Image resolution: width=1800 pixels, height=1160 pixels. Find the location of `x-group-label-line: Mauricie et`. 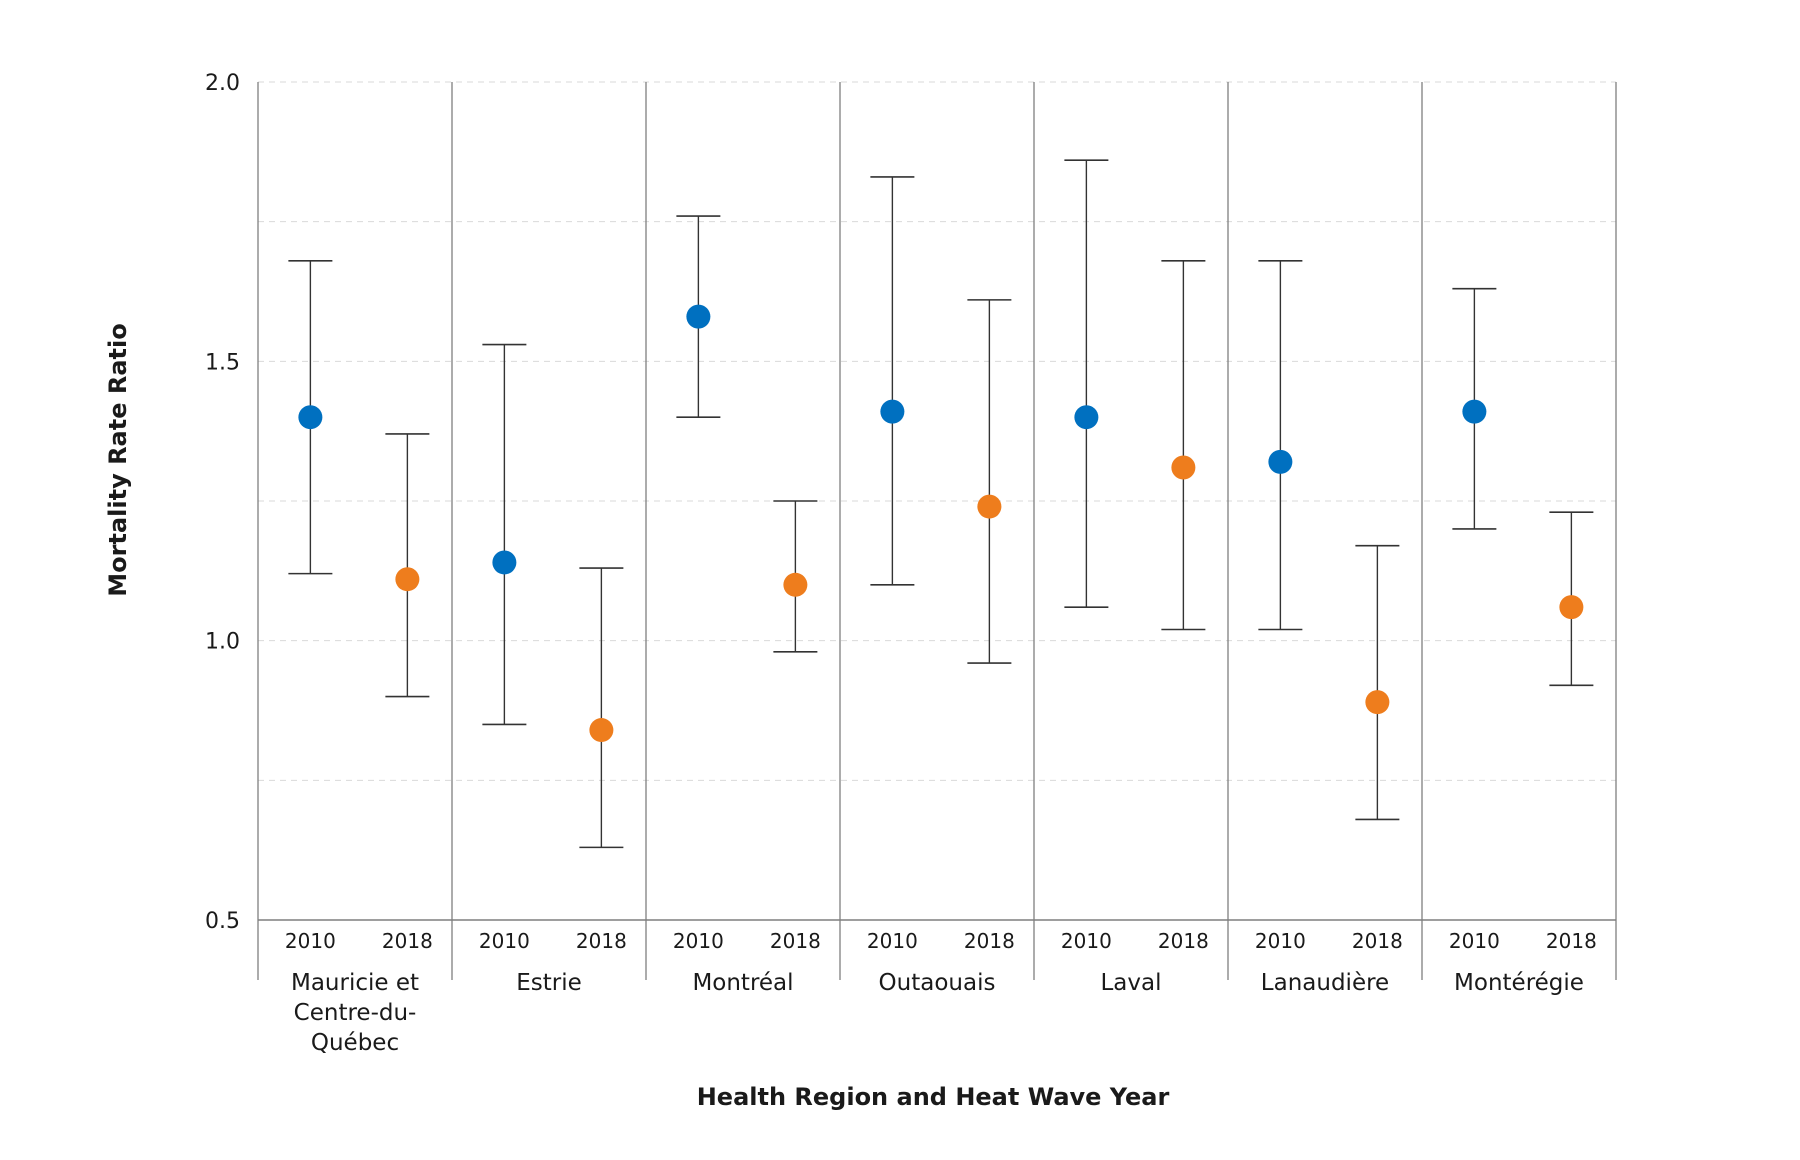

x-group-label-line: Mauricie et is located at coordinates (355, 983).